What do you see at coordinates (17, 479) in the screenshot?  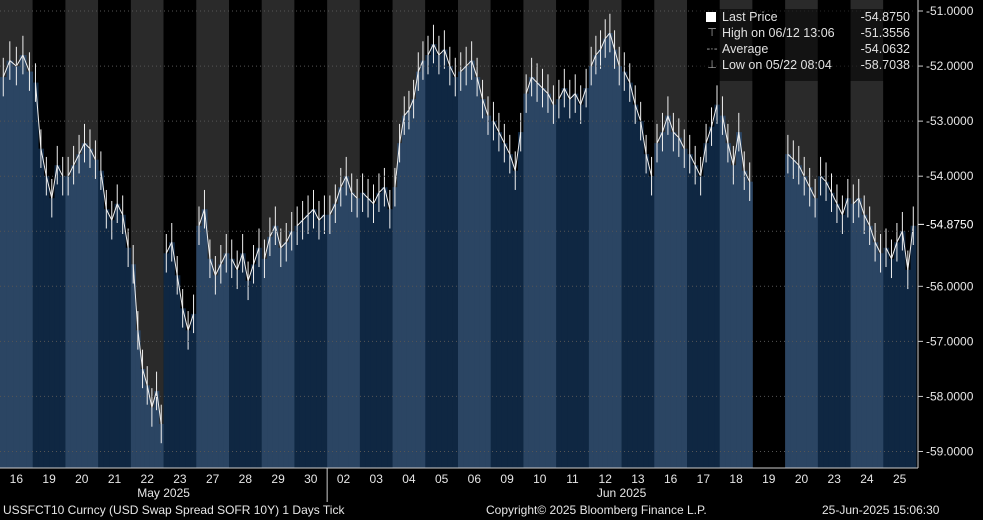 I see `x-tick-label: 16` at bounding box center [17, 479].